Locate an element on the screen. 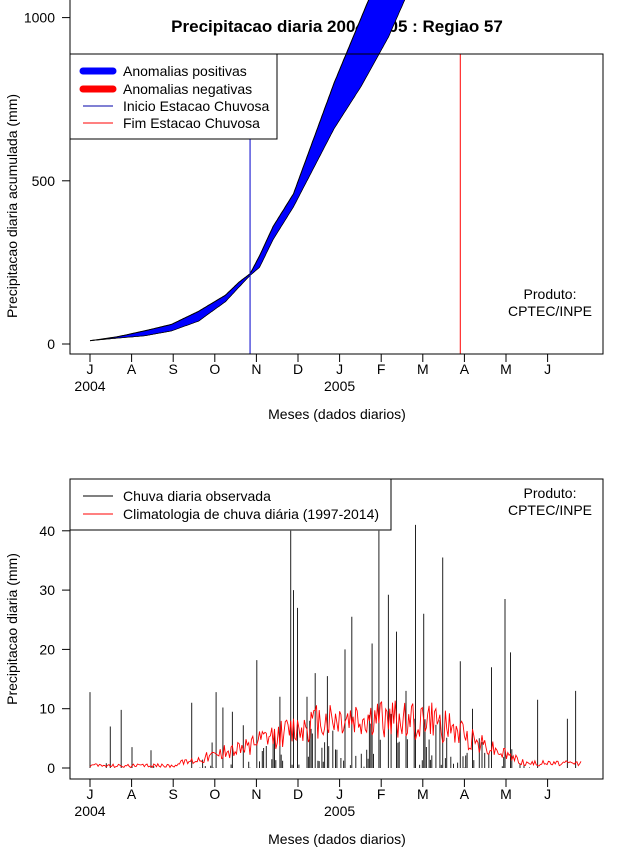  daily-x-tick-label-7: F is located at coordinates (381, 794).